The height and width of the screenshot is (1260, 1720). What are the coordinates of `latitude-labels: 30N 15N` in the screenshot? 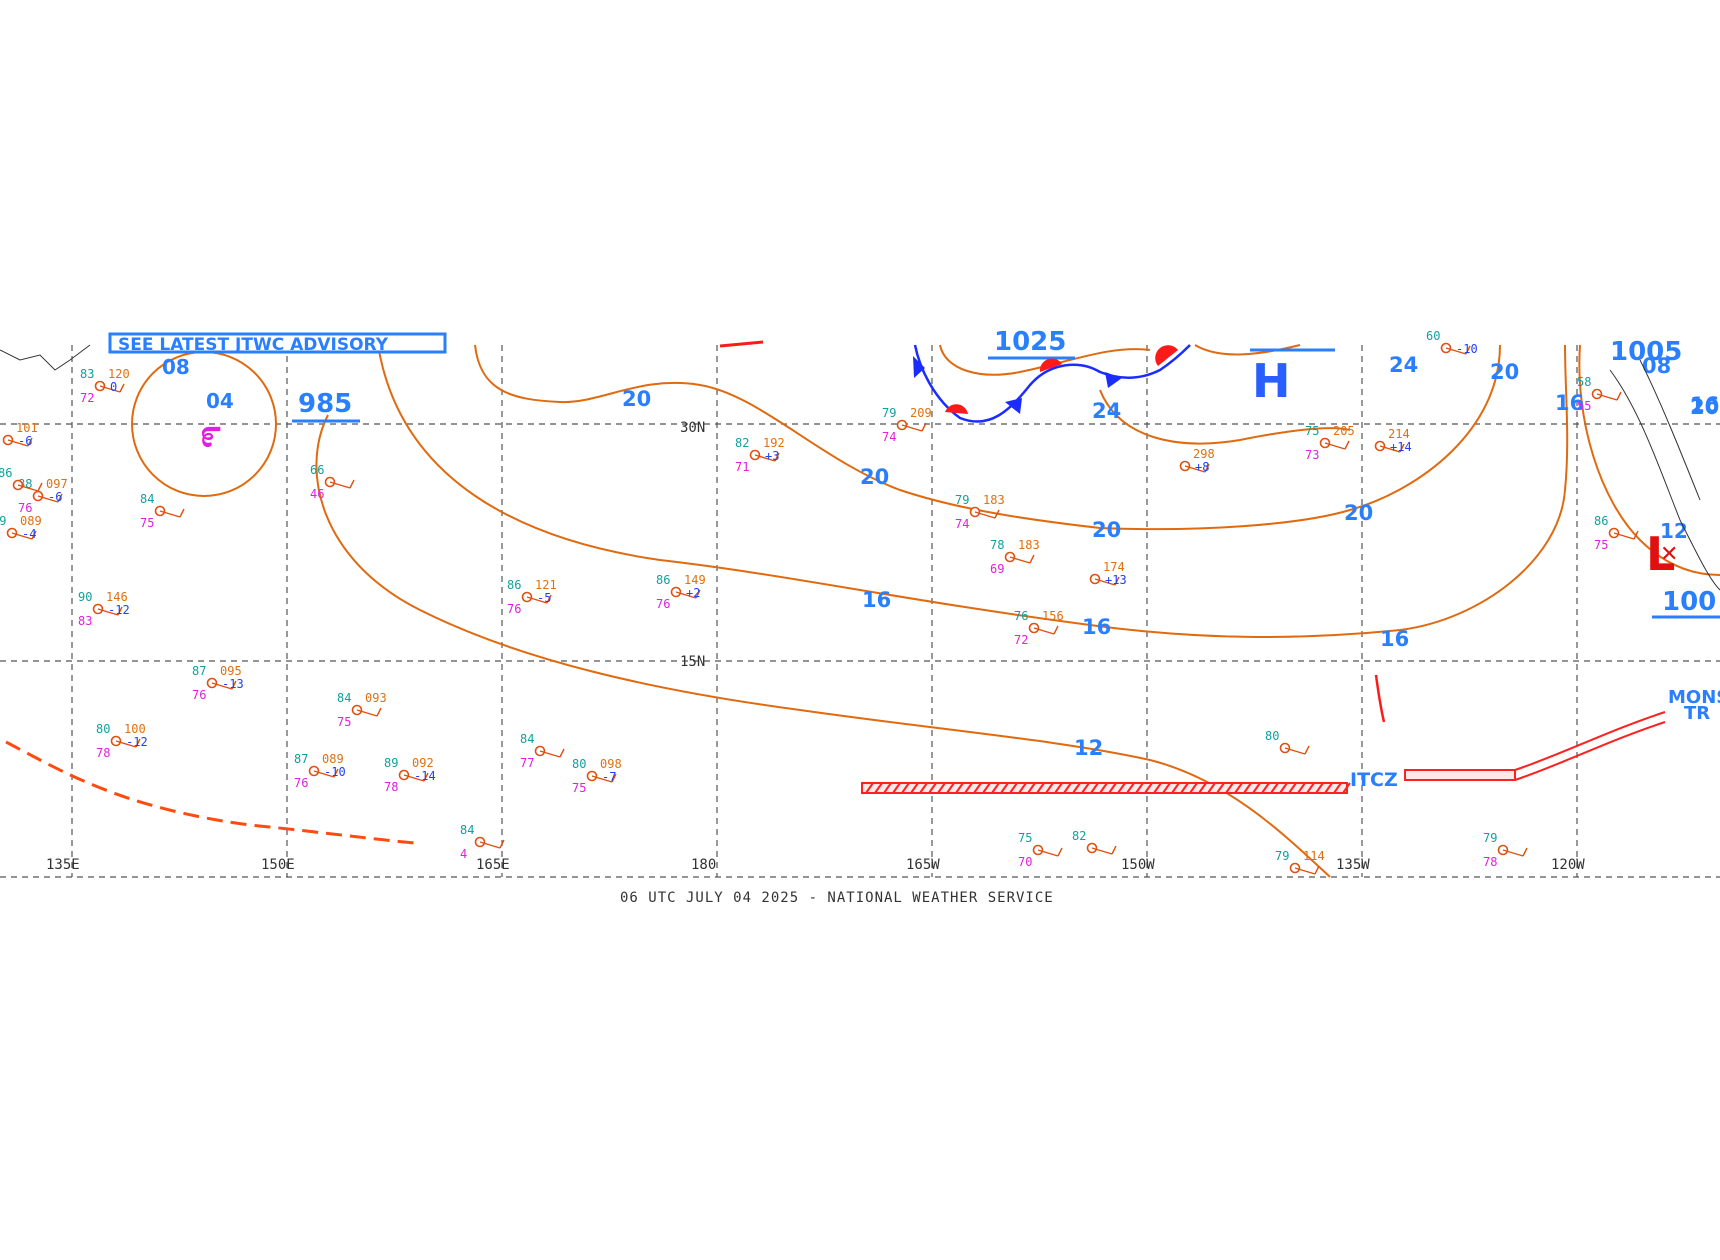 It's located at (692, 545).